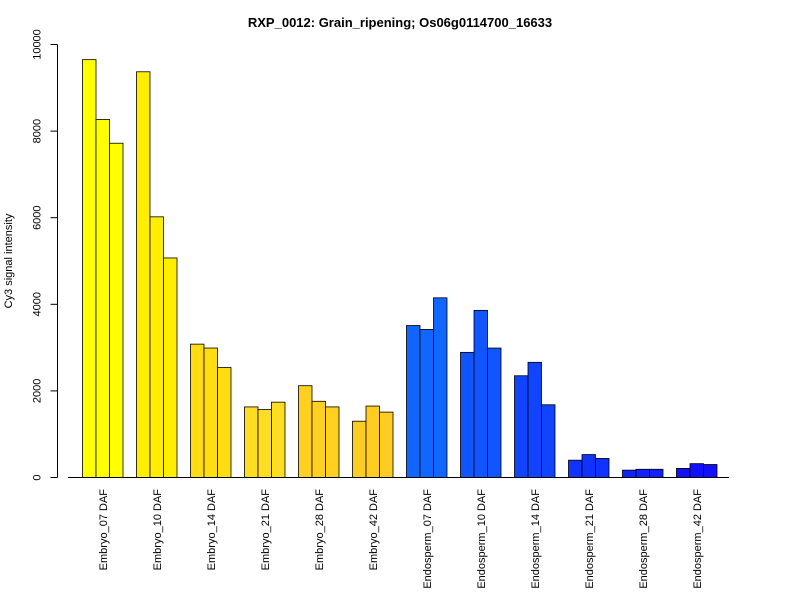 Image resolution: width=800 pixels, height=600 pixels. What do you see at coordinates (482, 539) in the screenshot?
I see `x-category-label: Endosperm_10 DAF` at bounding box center [482, 539].